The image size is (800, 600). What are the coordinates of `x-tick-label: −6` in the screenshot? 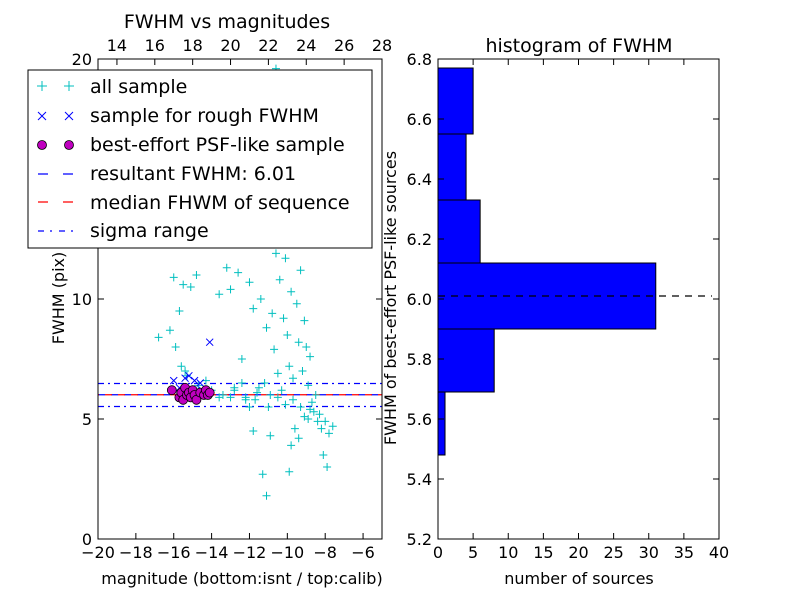 It's located at (363, 552).